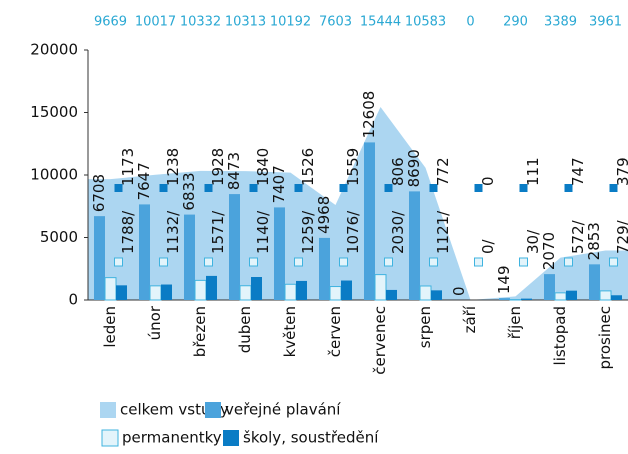  I want to click on total-label: 9669, so click(110, 22).